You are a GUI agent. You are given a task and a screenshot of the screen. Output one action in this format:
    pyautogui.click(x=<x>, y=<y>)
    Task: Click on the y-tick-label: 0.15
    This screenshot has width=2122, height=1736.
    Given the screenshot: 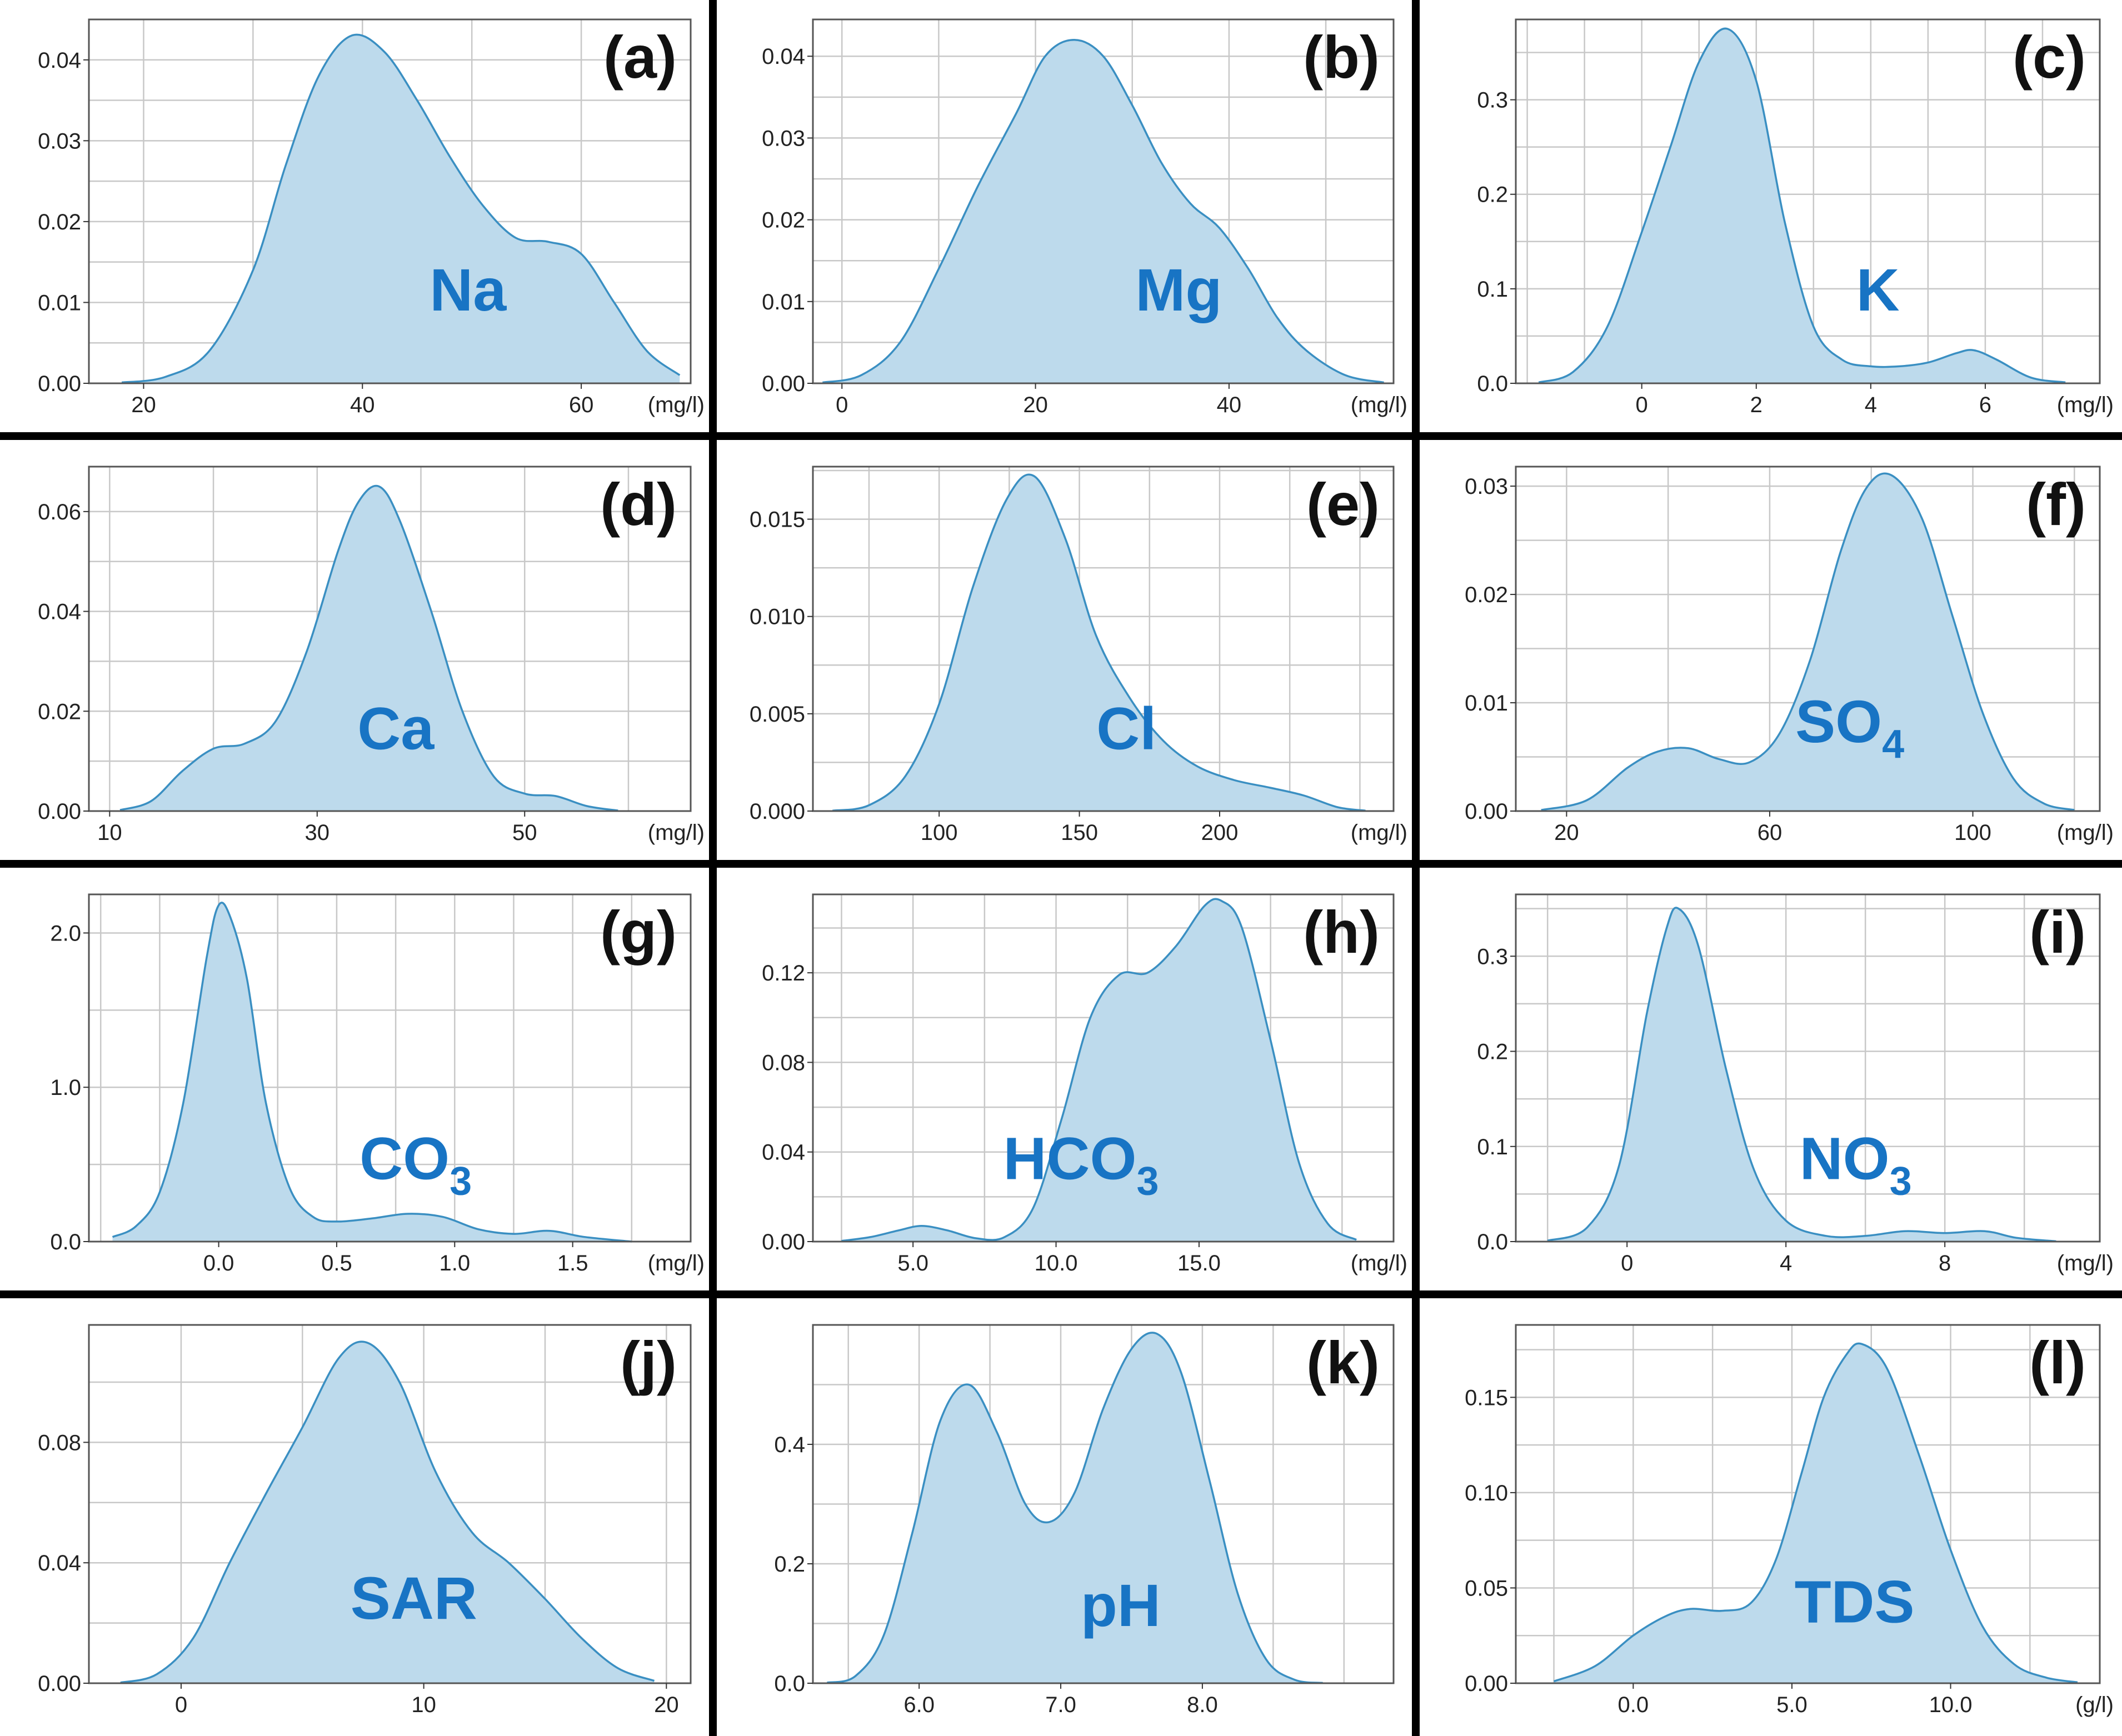 What is the action you would take?
    pyautogui.click(x=1486, y=1397)
    